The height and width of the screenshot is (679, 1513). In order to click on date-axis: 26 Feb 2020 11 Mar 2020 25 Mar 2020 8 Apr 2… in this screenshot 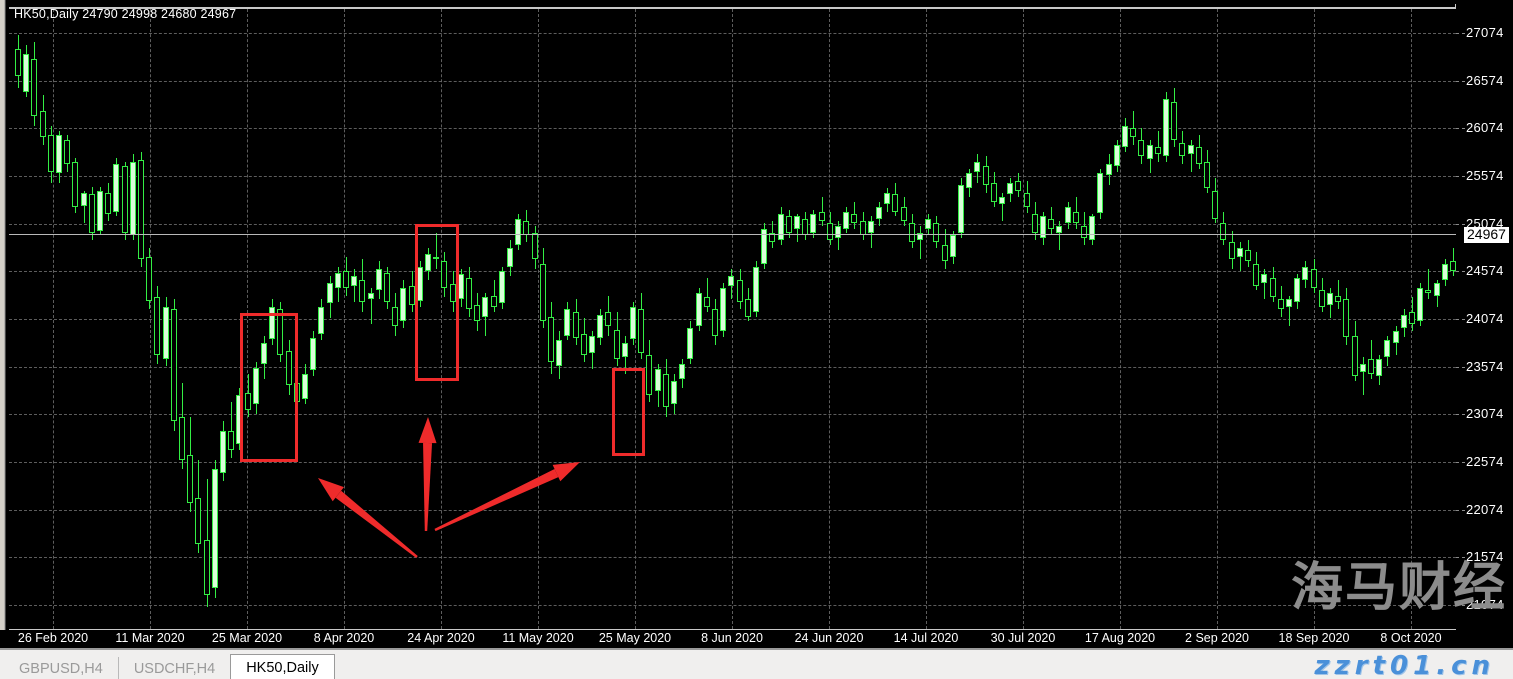, I will do `click(728, 639)`.